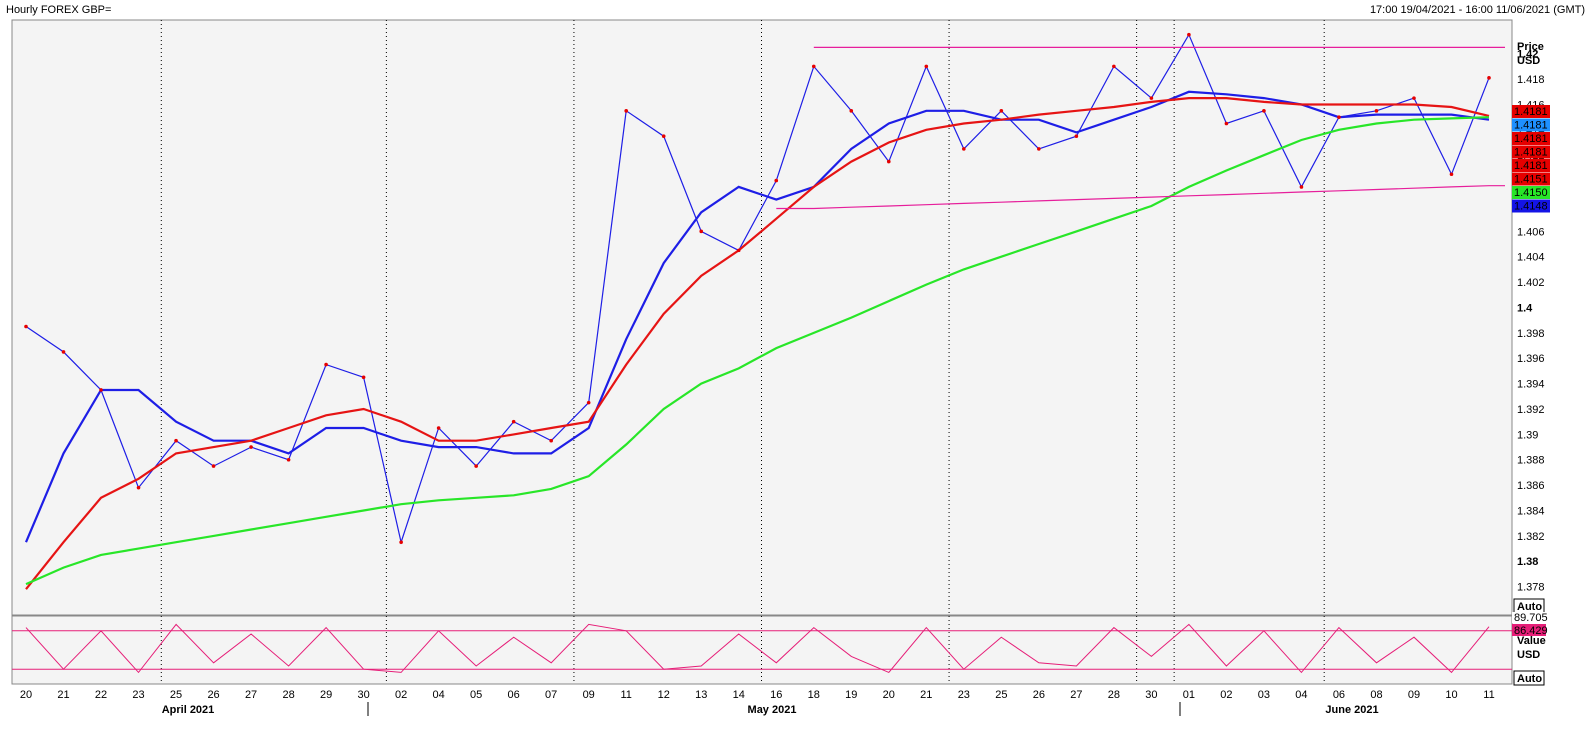  I want to click on day-tick-label: 27, so click(251, 695).